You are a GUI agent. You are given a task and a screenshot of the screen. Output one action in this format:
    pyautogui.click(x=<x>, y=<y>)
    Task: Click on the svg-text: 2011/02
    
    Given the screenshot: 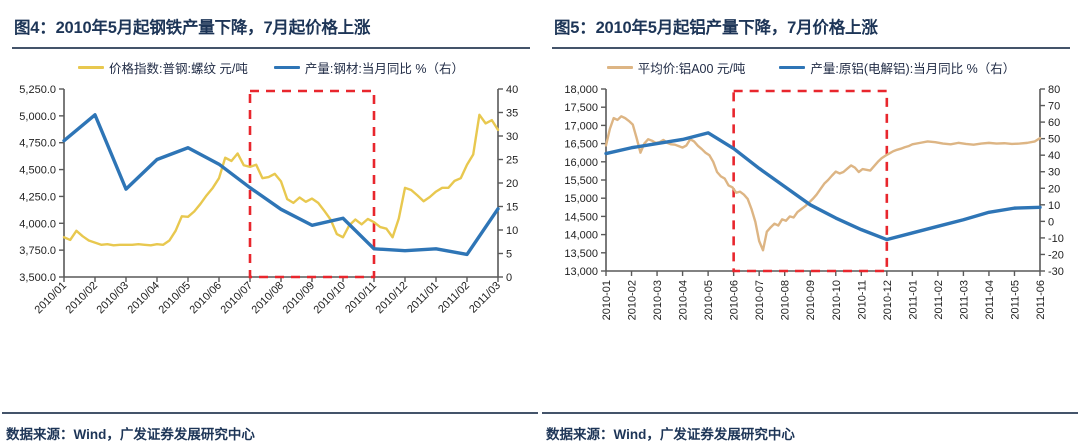 What is the action you would take?
    pyautogui.click(x=454, y=298)
    